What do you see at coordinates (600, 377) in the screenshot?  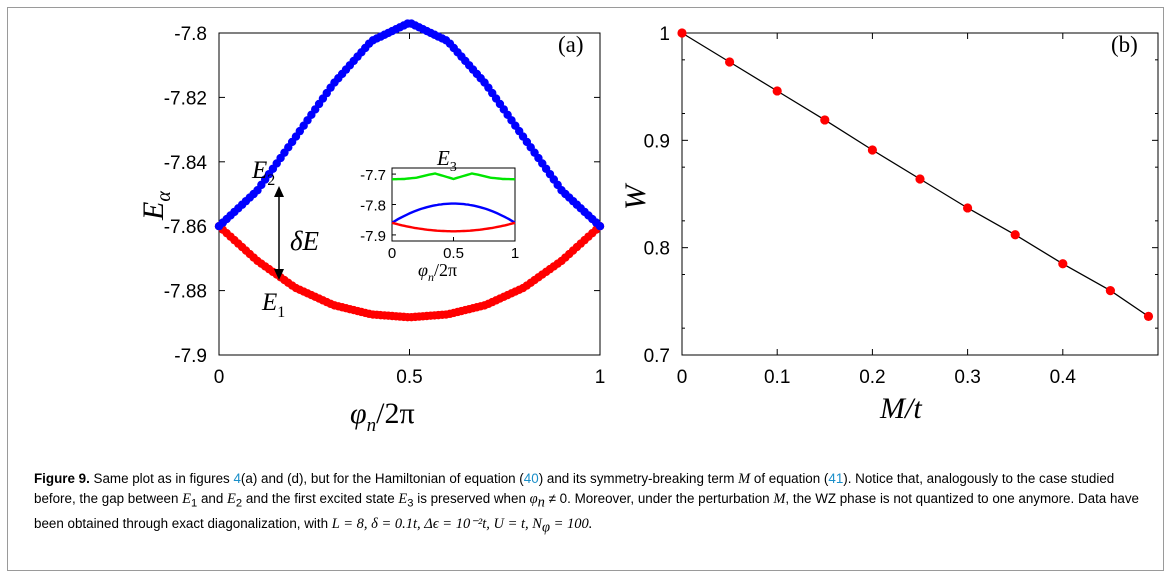 I see `x-tick-label: 1` at bounding box center [600, 377].